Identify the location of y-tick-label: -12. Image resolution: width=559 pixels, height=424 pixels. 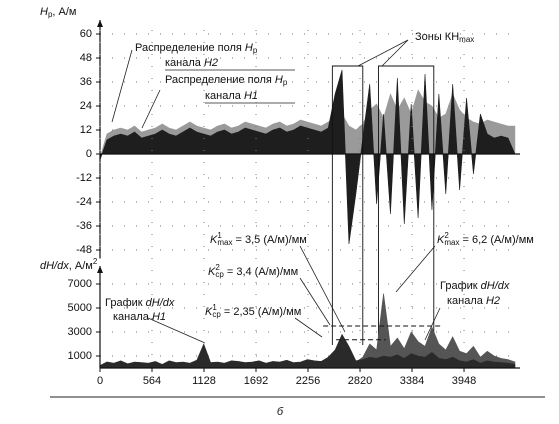
(84, 178).